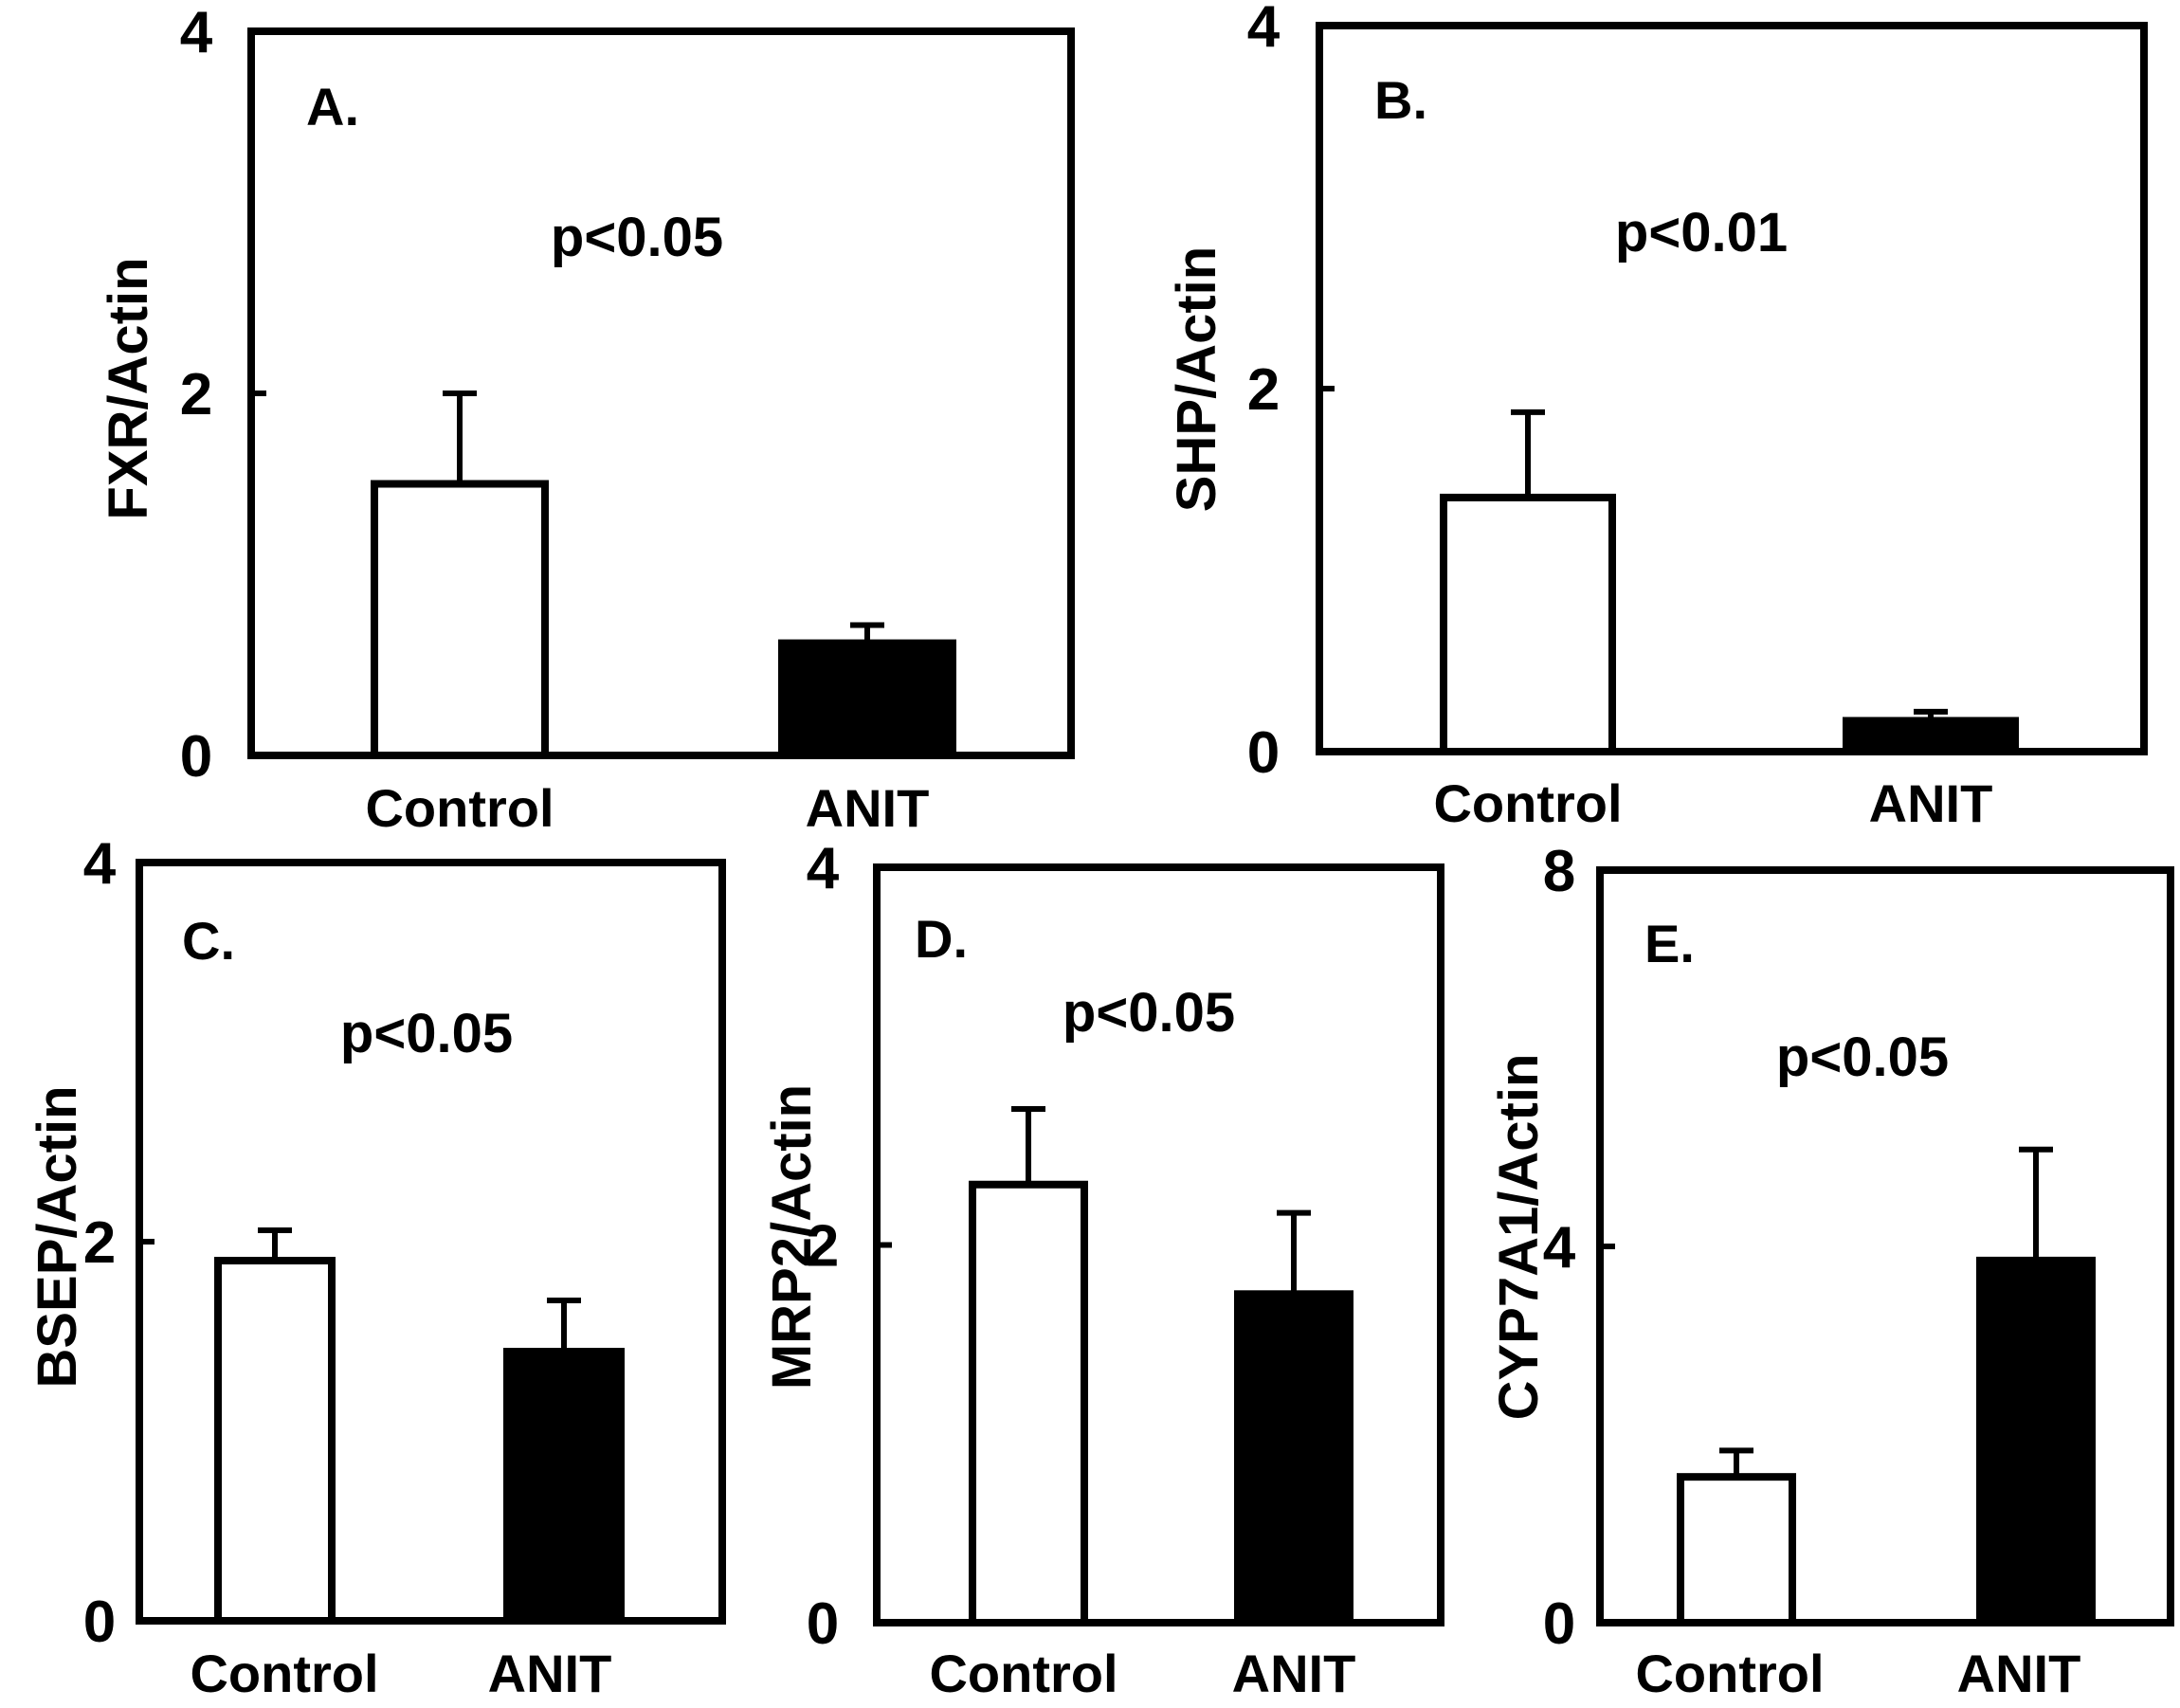 Image resolution: width=2180 pixels, height=1708 pixels. Describe the element at coordinates (128, 388) in the screenshot. I see `y-axis-label: FXR/Actin` at that location.